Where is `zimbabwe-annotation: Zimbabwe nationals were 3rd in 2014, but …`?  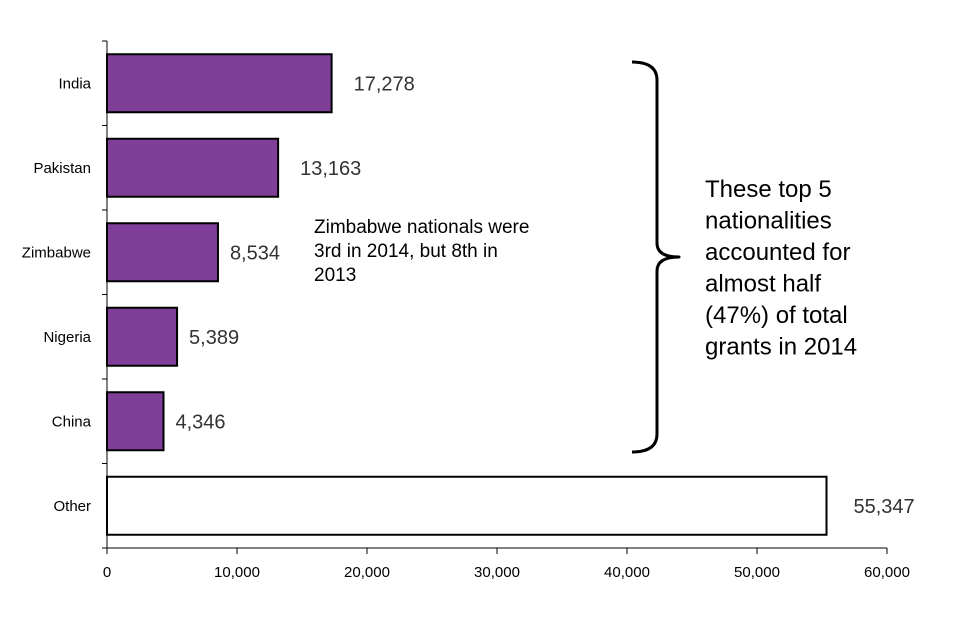
zimbabwe-annotation: Zimbabwe nationals were 3rd in 2014, but … is located at coordinates (421, 251).